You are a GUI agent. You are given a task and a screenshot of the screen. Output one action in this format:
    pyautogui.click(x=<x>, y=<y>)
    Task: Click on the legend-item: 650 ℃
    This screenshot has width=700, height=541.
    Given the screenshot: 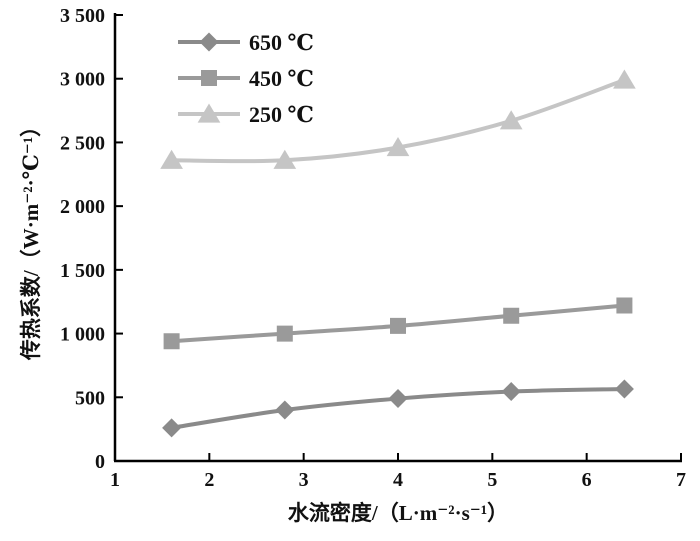 What is the action you would take?
    pyautogui.click(x=246, y=42)
    